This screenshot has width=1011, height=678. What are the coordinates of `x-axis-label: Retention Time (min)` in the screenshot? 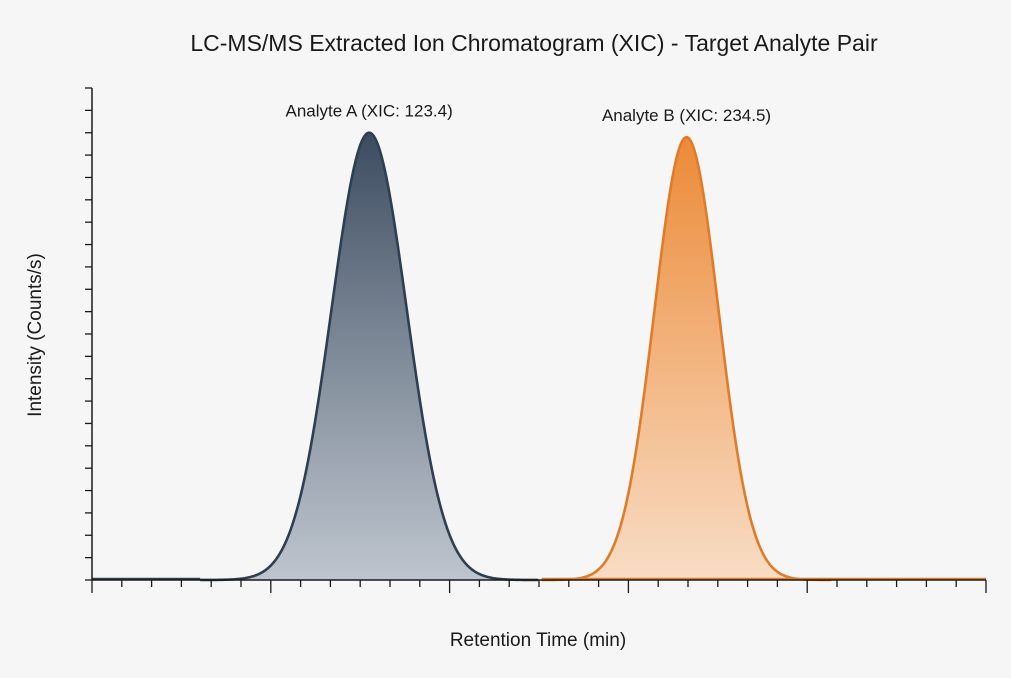 It's located at (538, 640).